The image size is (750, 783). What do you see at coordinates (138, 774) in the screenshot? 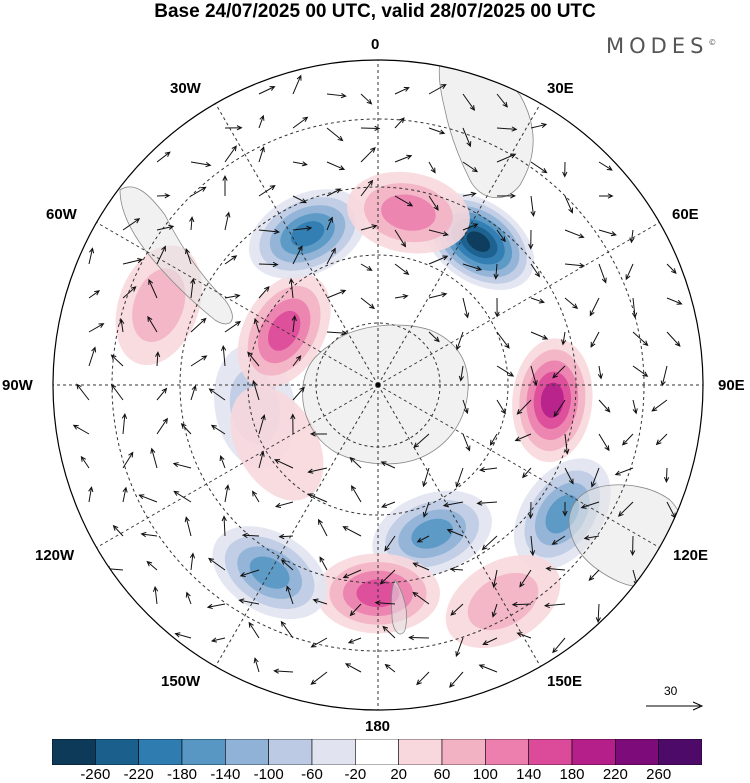
I see `colorbar-tick-label: -220` at bounding box center [138, 774].